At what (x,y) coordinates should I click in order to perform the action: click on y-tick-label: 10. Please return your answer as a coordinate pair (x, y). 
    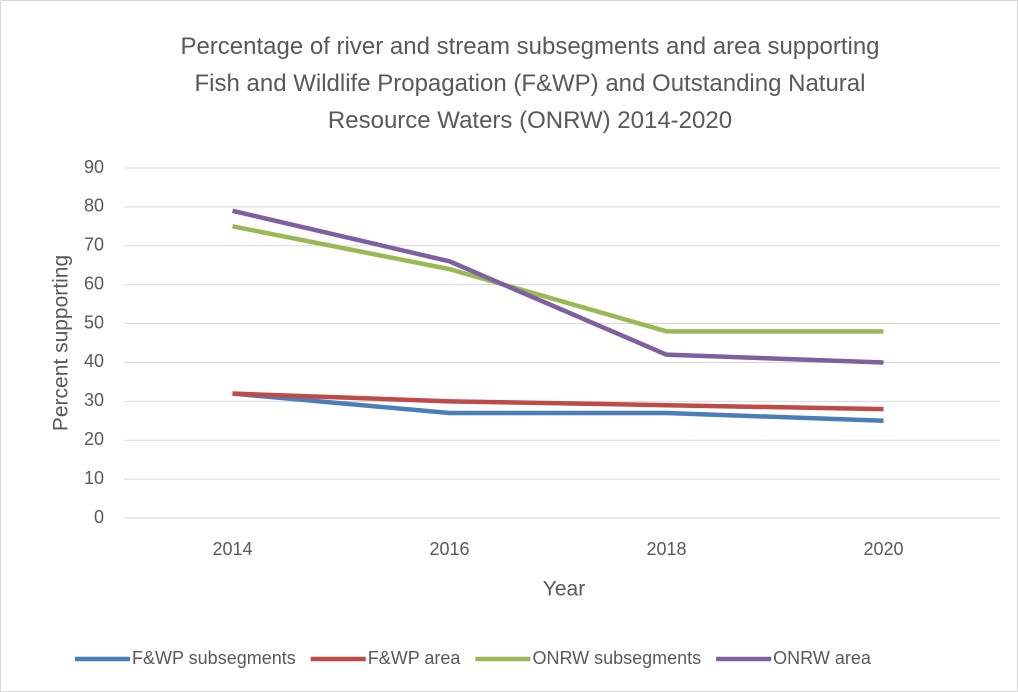
    Looking at the image, I should click on (94, 478).